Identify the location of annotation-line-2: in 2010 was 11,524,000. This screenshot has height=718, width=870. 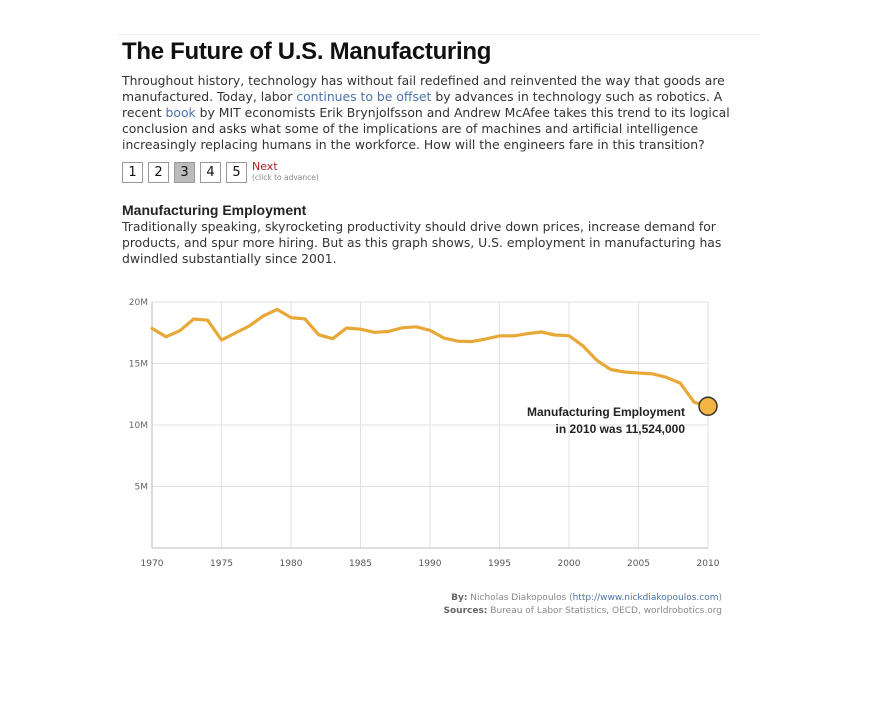
(621, 429).